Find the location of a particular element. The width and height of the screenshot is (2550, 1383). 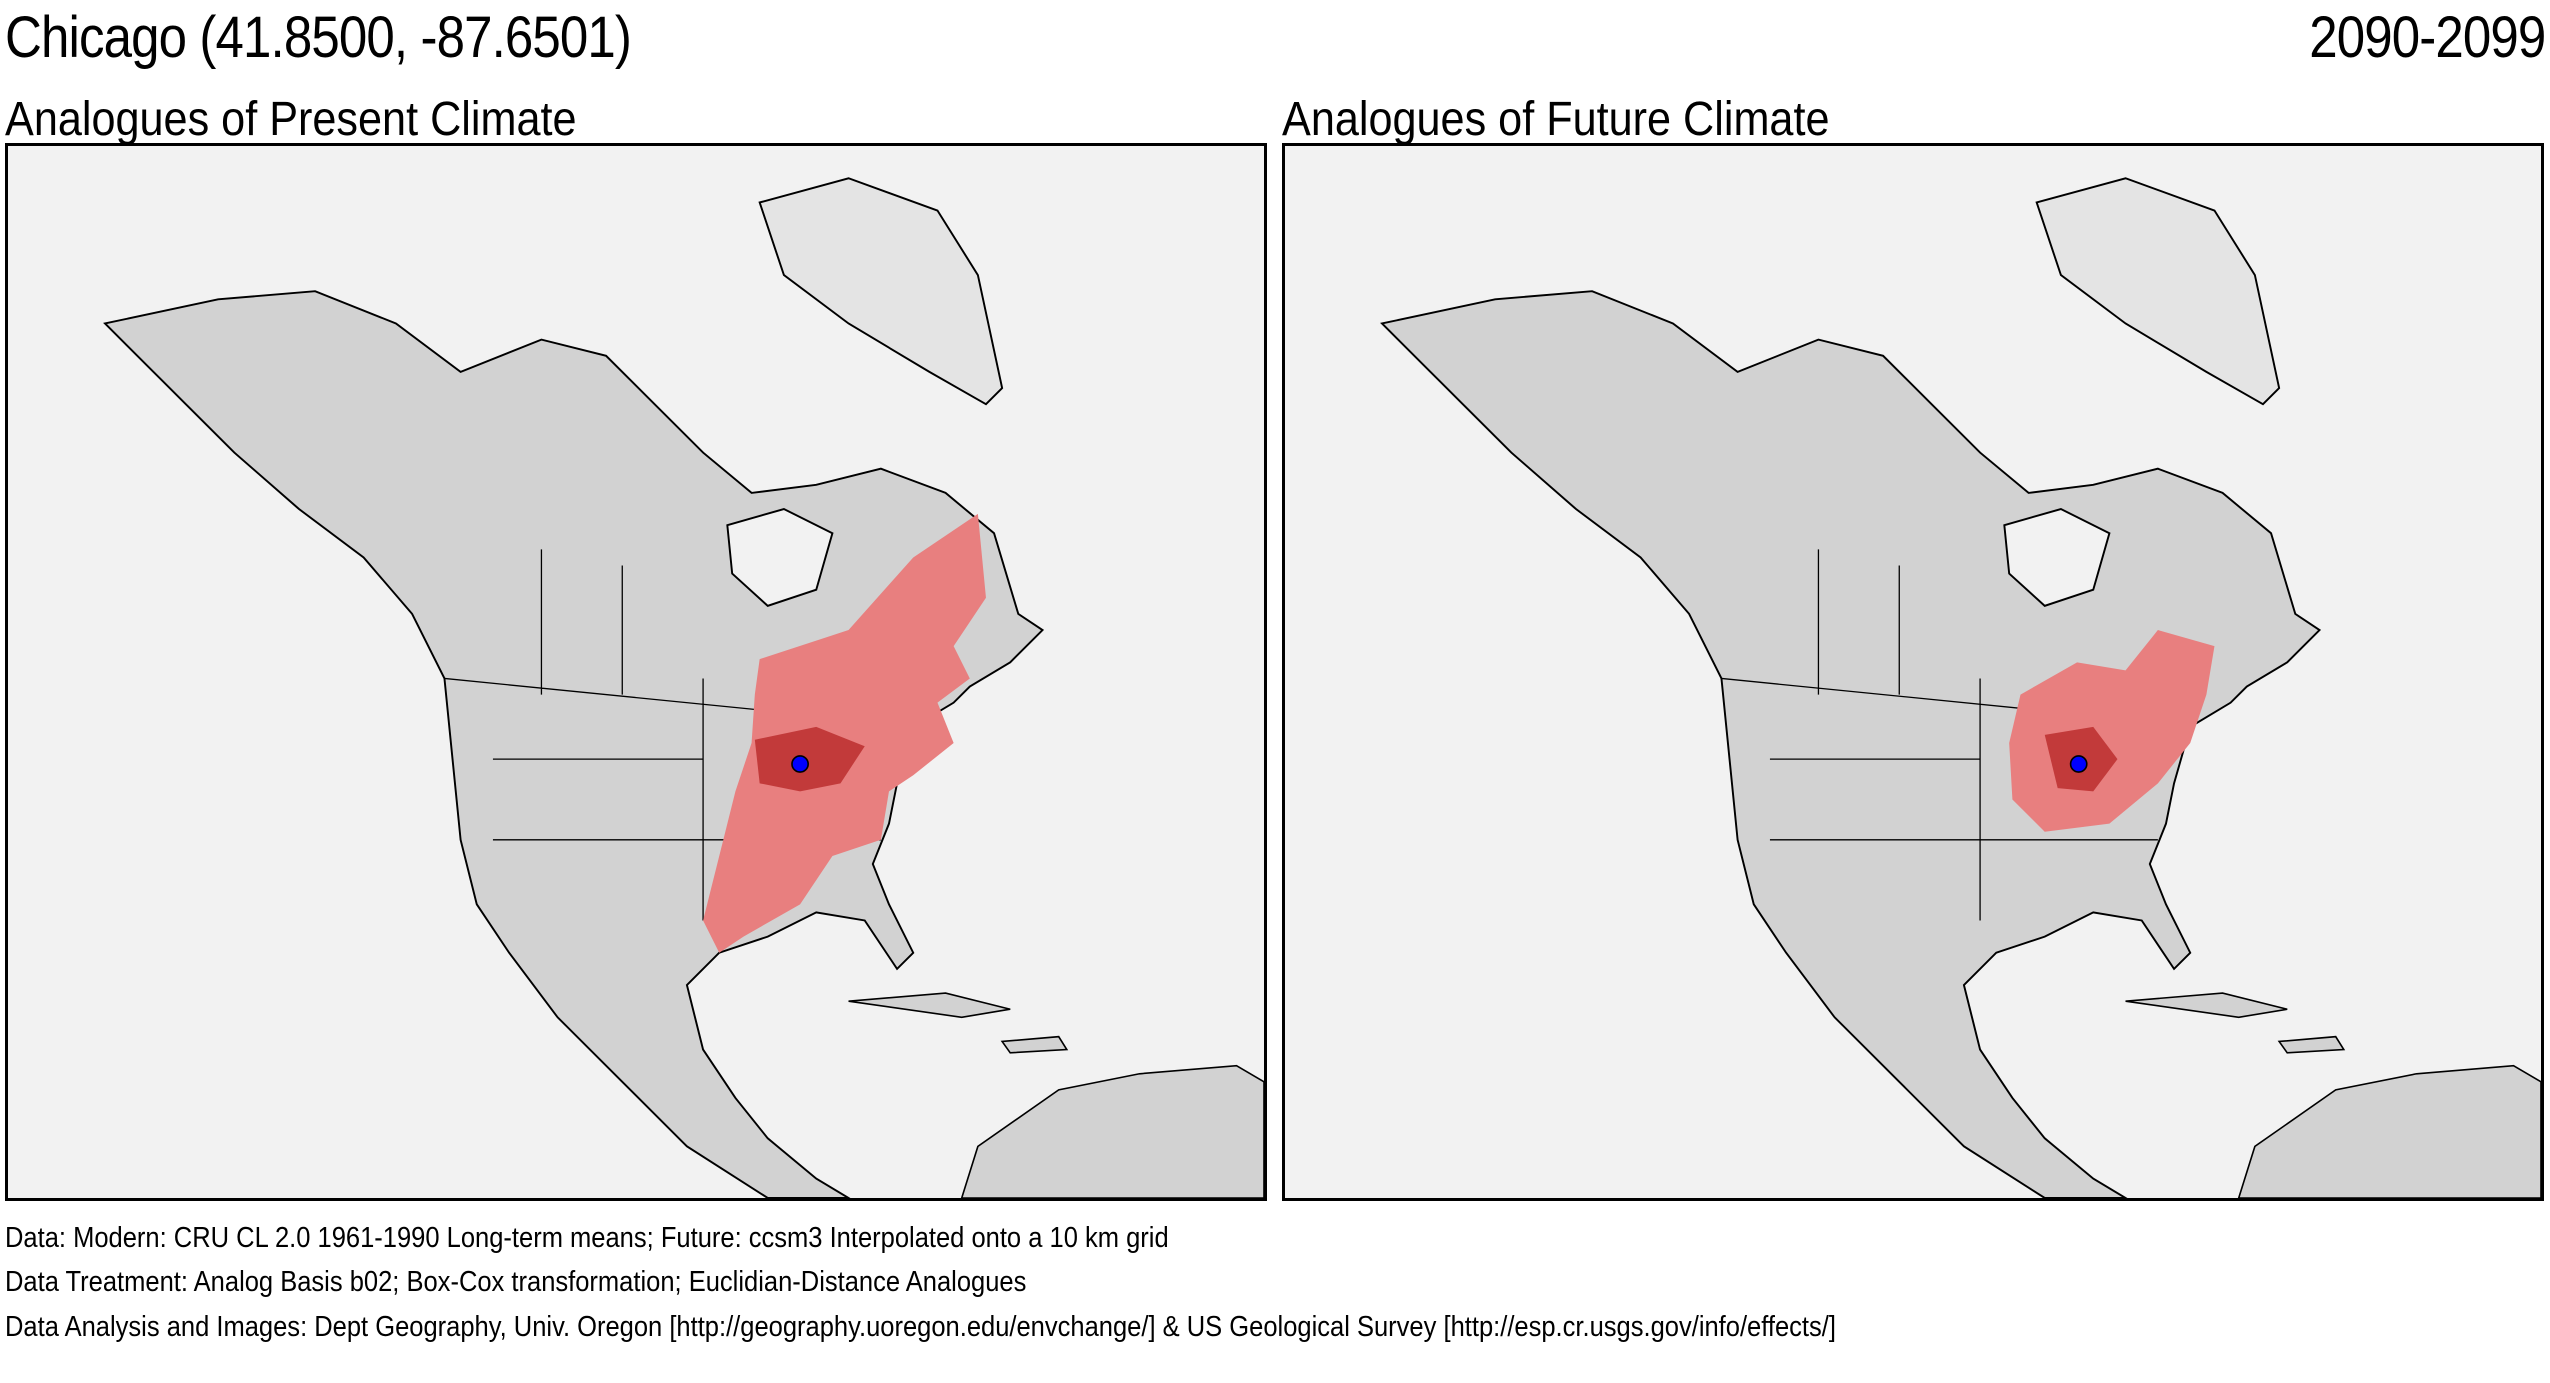

future-panel-title: Analogues of Future Climate is located at coordinates (1556, 119).